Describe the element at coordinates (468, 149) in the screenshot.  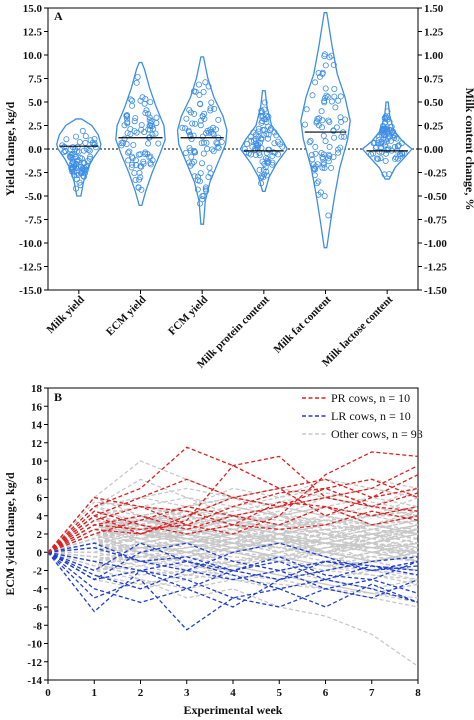
I see `right-axis-label: Milk content change, %` at that location.